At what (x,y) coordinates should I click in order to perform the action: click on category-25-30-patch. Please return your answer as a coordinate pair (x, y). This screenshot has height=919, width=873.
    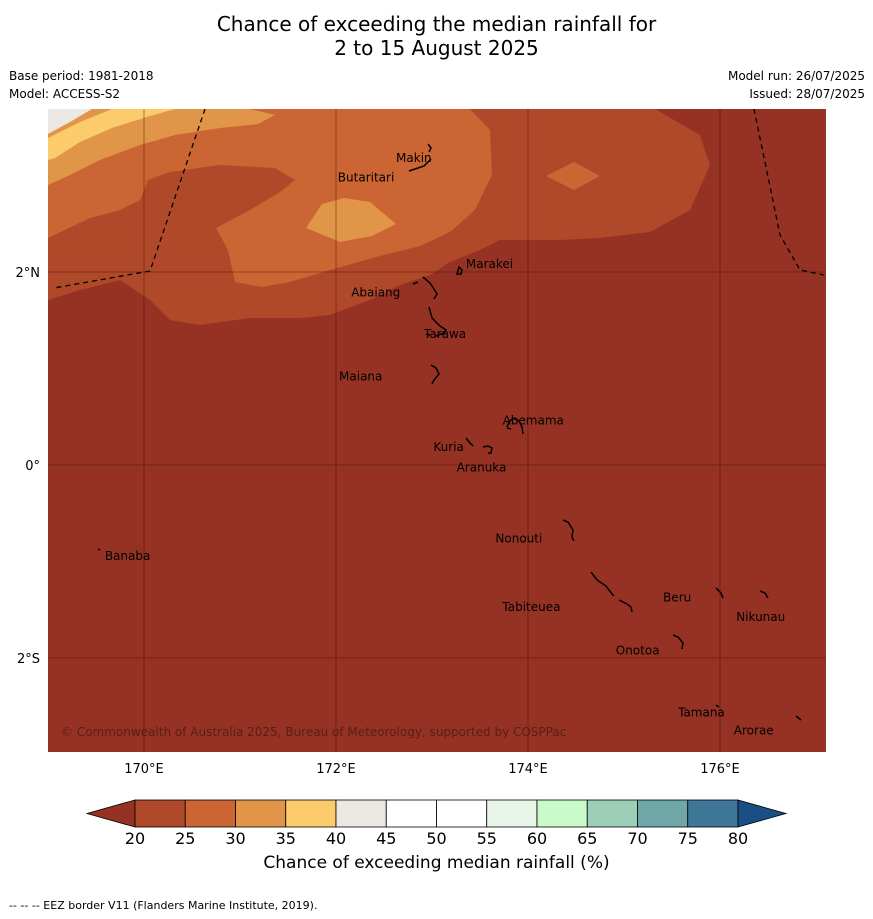
    Looking at the image, I should click on (573, 176).